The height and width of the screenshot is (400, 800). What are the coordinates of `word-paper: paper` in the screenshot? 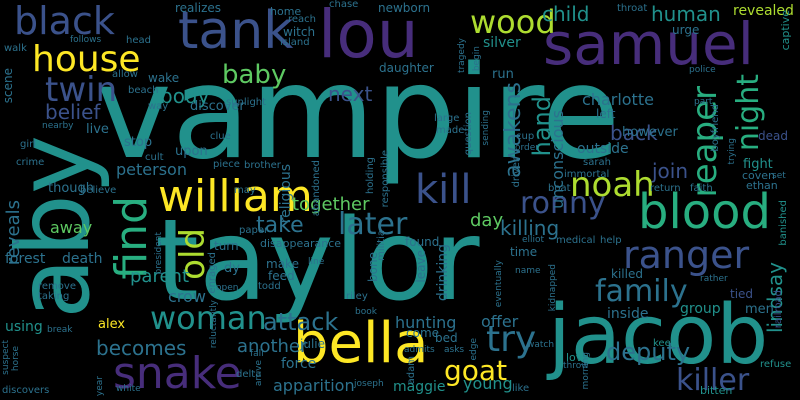 It's located at (254, 230).